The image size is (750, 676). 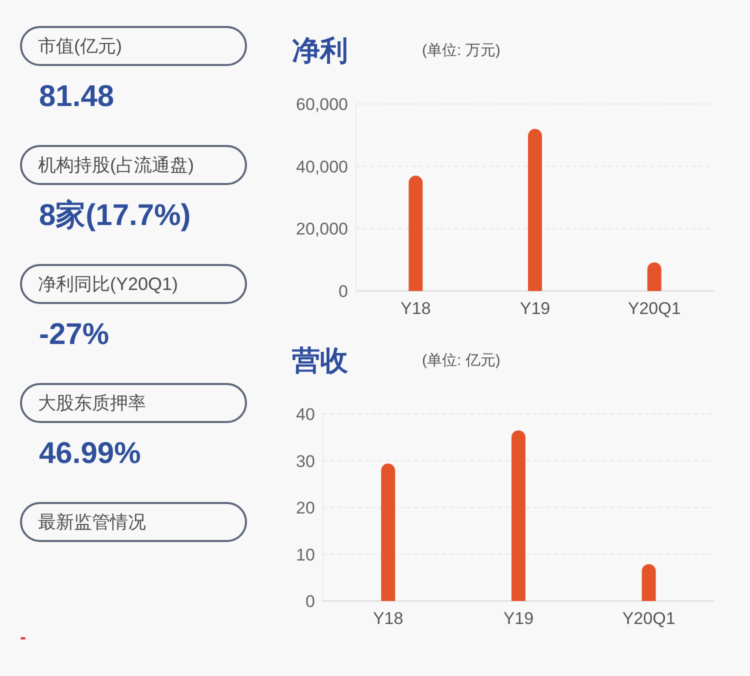 What do you see at coordinates (305, 507) in the screenshot?
I see `y-tick-label: 20` at bounding box center [305, 507].